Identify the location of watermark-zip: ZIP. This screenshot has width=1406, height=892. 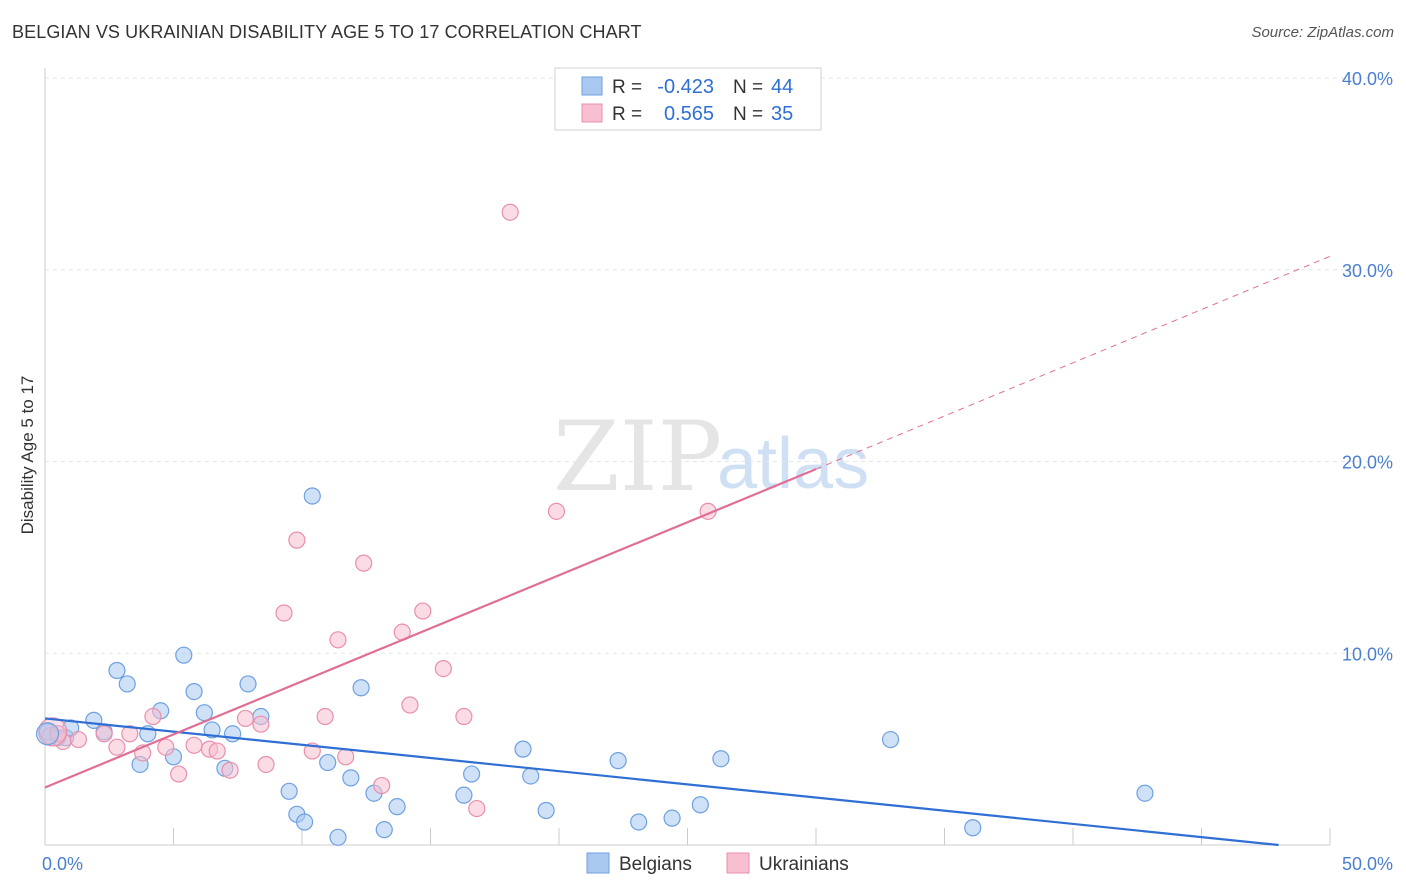
(637, 457).